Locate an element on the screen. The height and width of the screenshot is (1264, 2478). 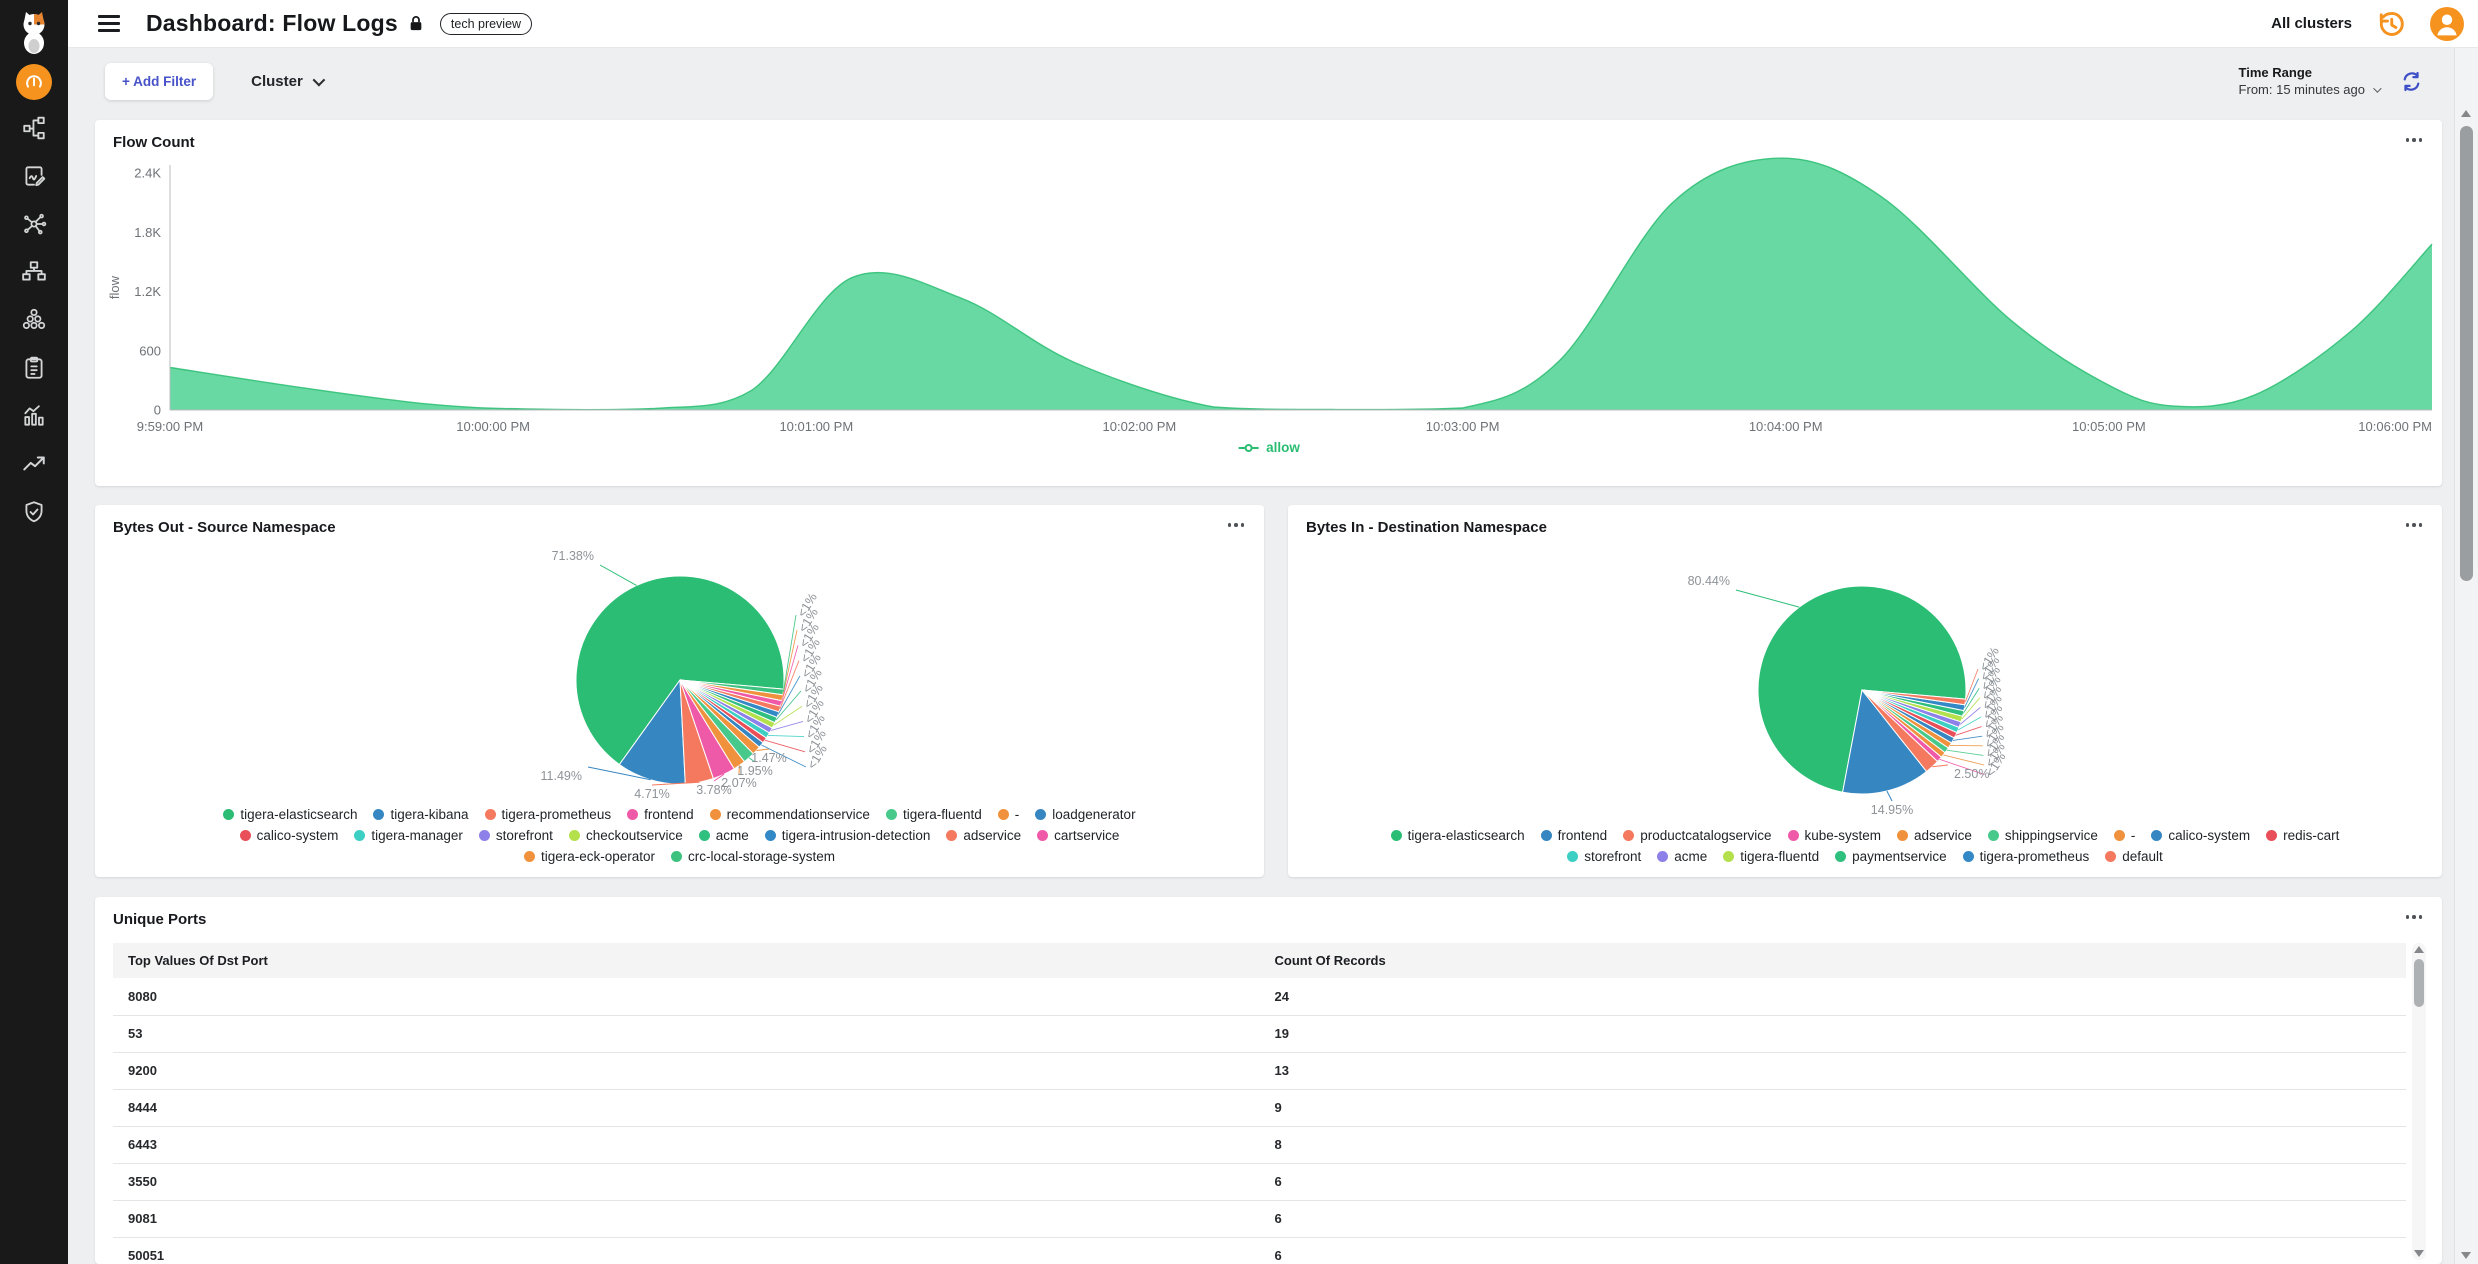
history-icon is located at coordinates (2391, 24).